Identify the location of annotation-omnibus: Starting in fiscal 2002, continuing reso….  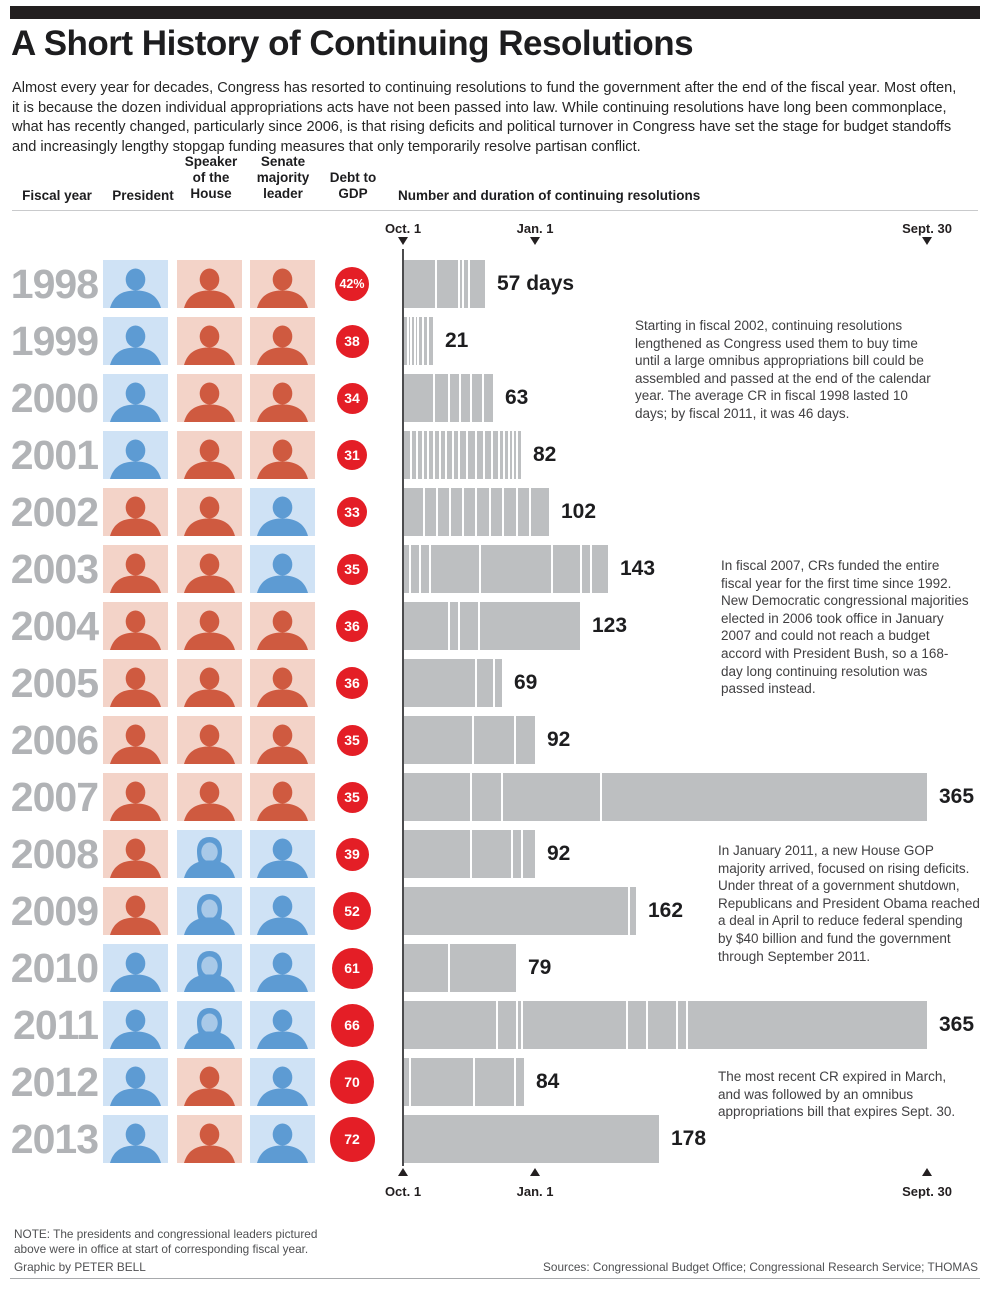
(783, 369).